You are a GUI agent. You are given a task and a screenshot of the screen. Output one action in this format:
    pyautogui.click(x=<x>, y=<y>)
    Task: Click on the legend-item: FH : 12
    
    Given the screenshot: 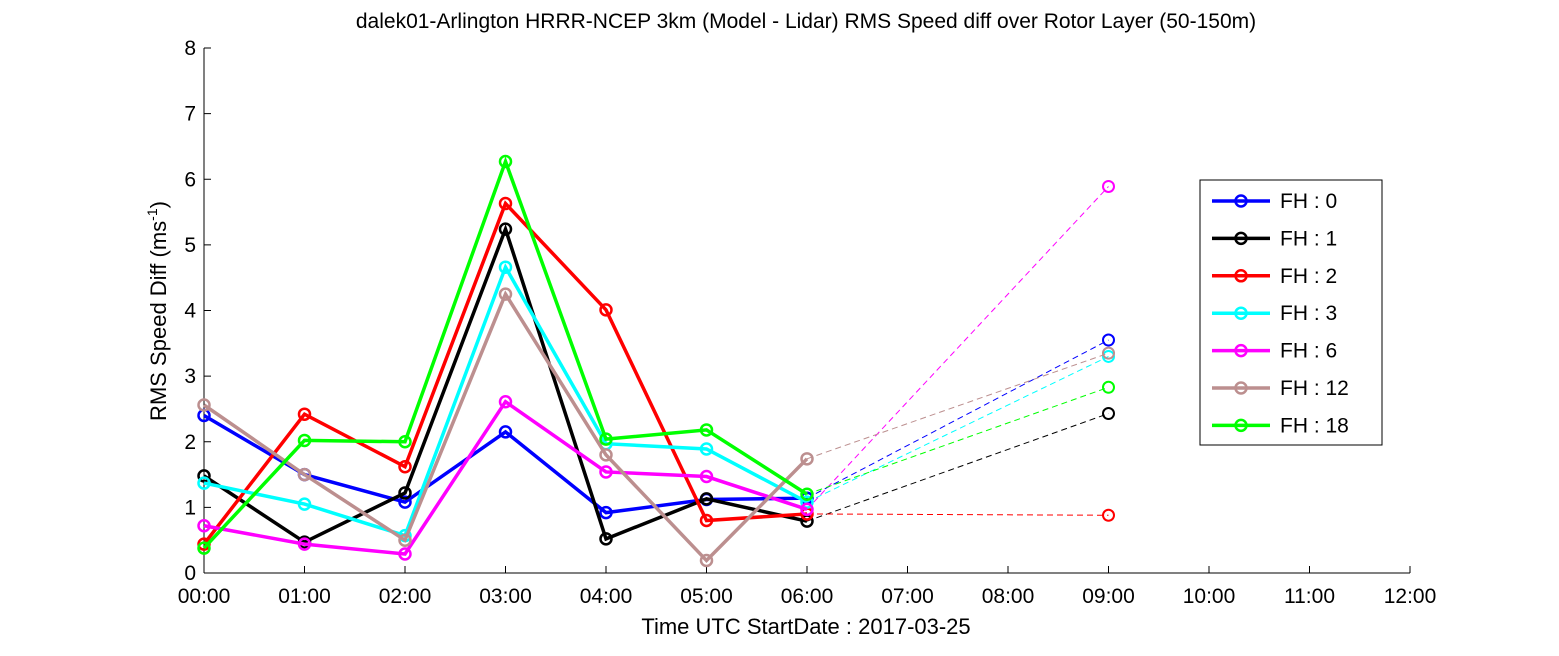 What is the action you would take?
    pyautogui.click(x=1280, y=388)
    